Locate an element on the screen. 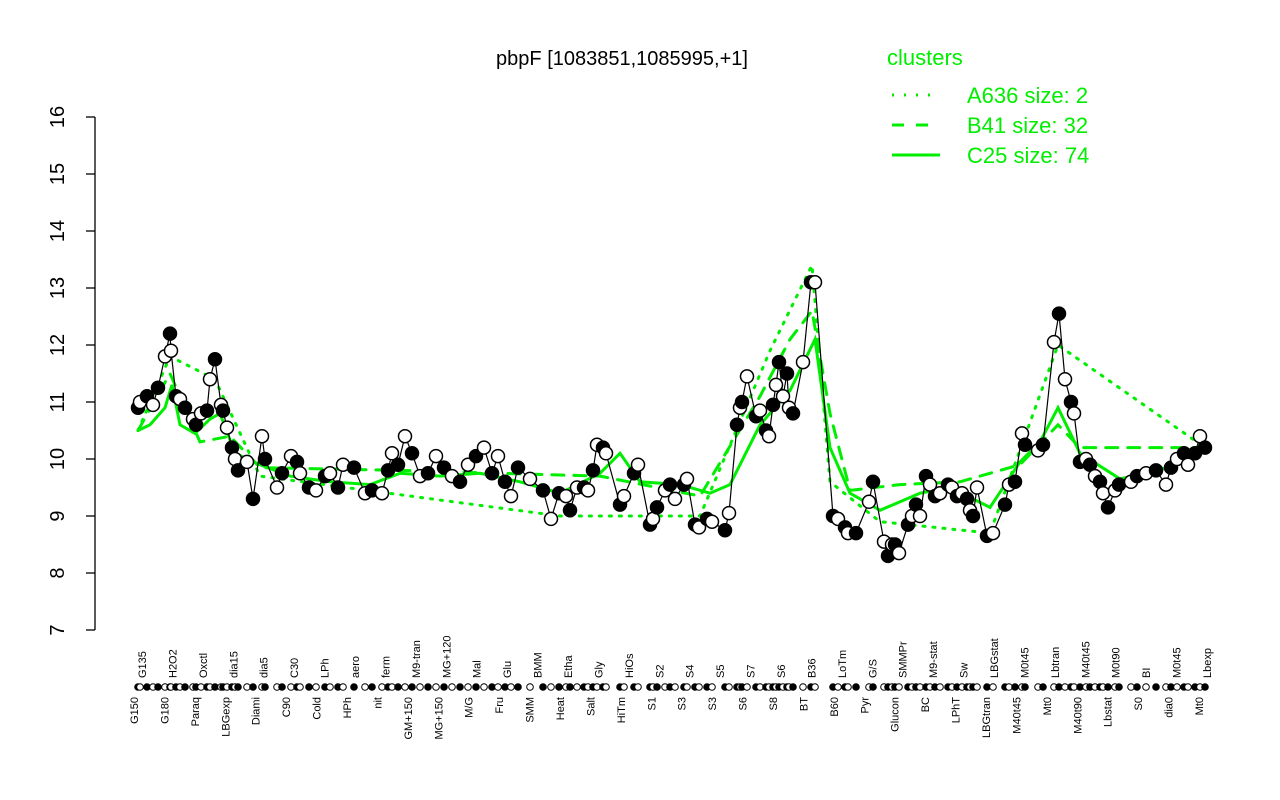 This screenshot has width=1280, height=800. x-tick-label-bottom: GM+150 is located at coordinates (409, 718).